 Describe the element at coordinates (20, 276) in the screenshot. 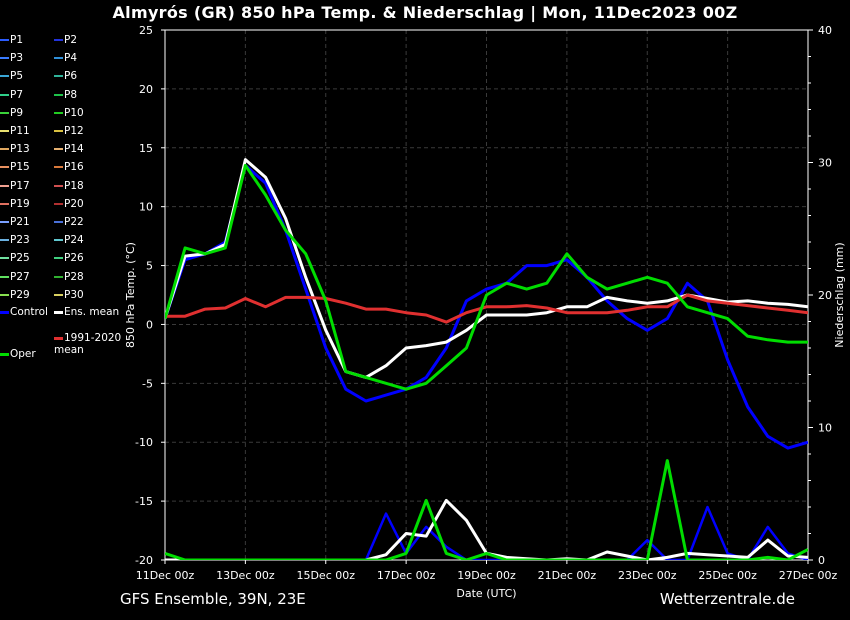

I see `legend-label: P27` at that location.